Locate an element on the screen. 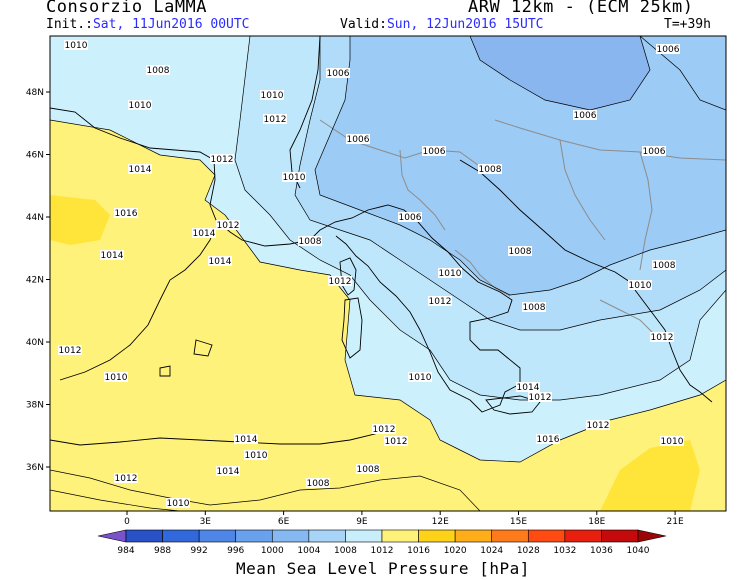 This screenshot has height=580, width=751. lon-tick-label: 9E is located at coordinates (362, 522).